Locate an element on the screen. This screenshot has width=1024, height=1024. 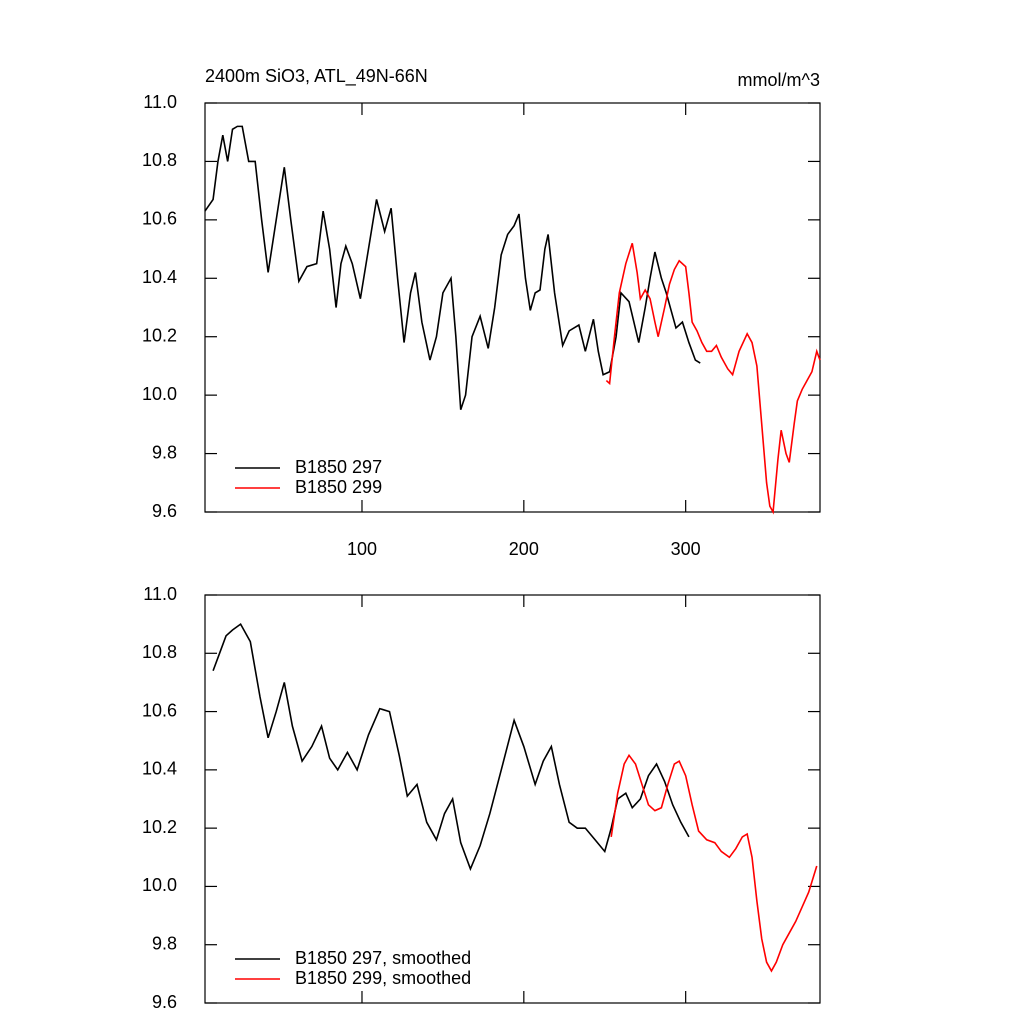
units-label: mmol/m^3 is located at coordinates (779, 80).